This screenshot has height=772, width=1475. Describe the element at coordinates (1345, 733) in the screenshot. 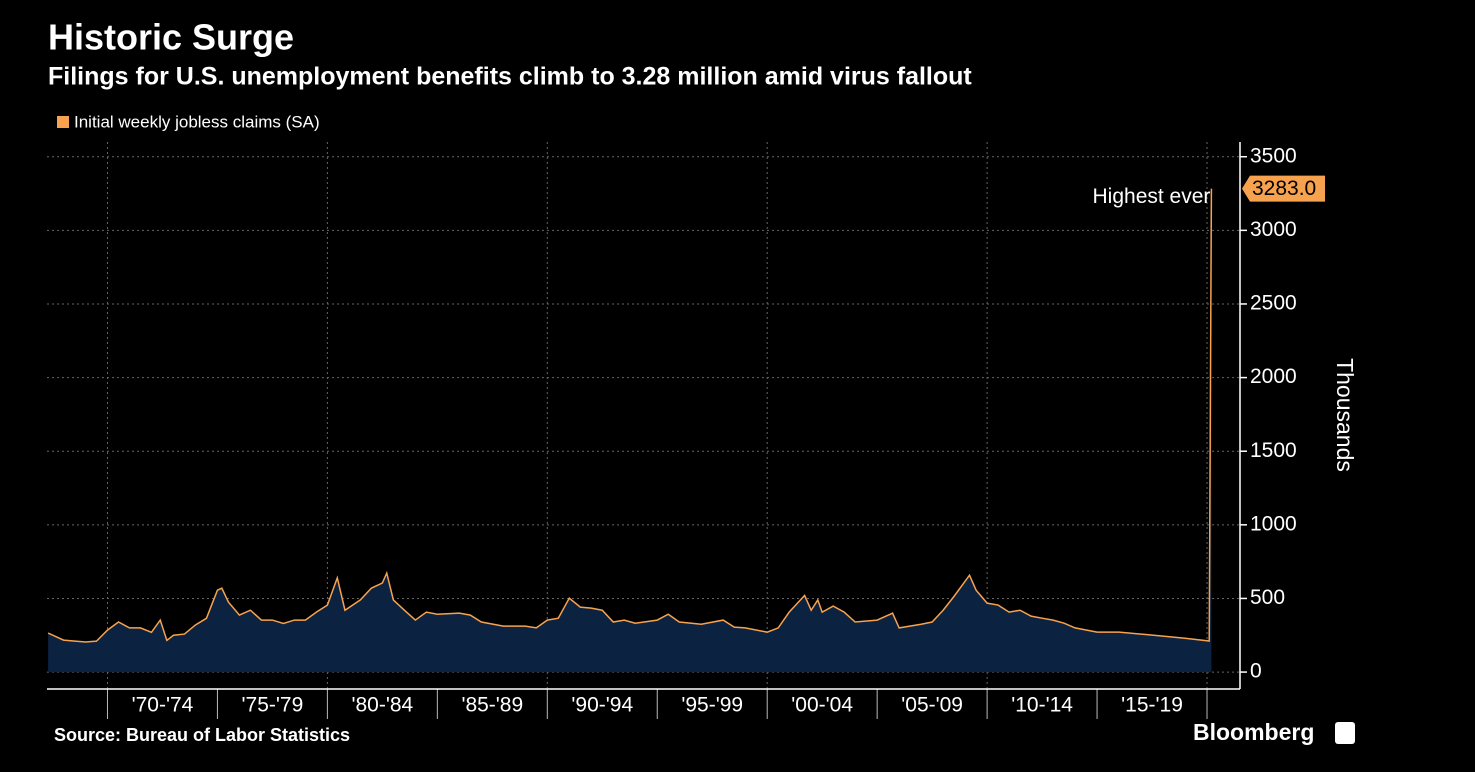

I see `brand-icon` at that location.